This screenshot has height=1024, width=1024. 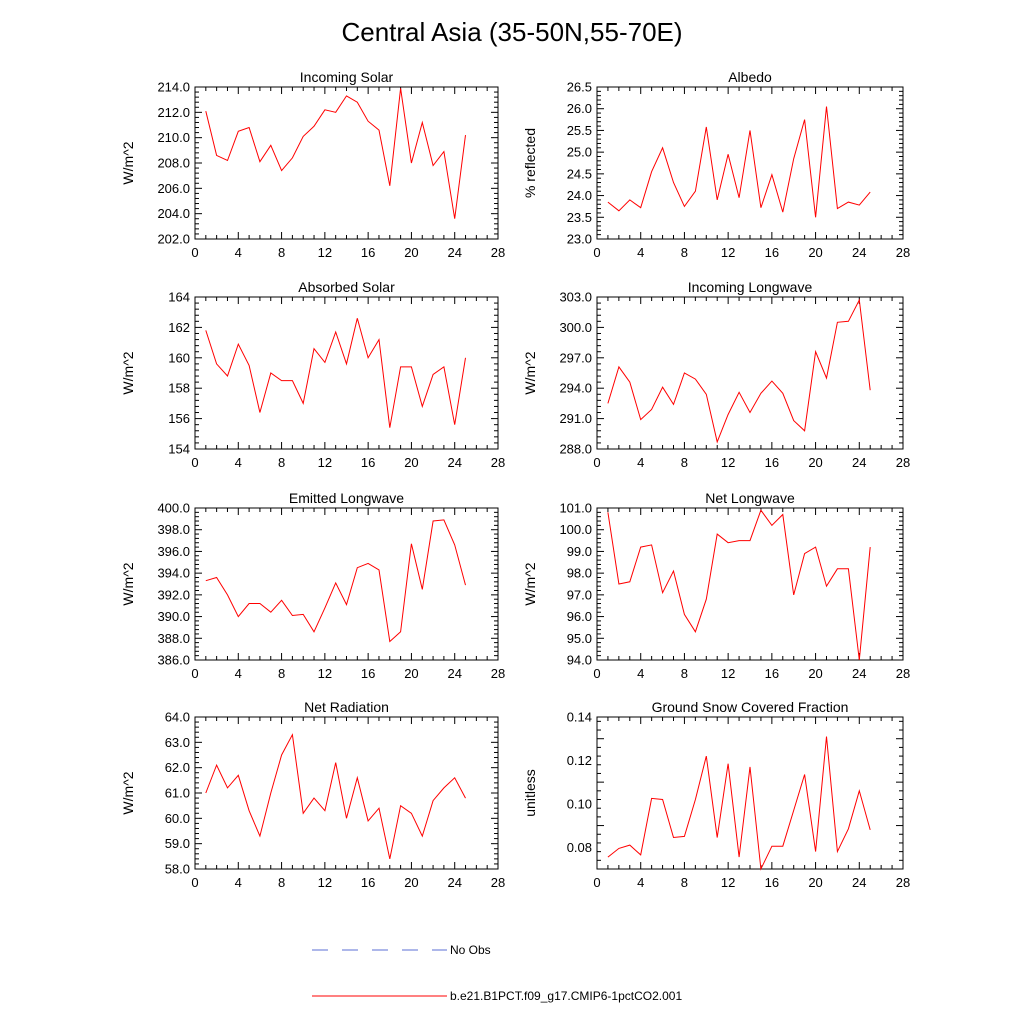 I want to click on y-tick-label: 24.5, so click(x=579, y=173).